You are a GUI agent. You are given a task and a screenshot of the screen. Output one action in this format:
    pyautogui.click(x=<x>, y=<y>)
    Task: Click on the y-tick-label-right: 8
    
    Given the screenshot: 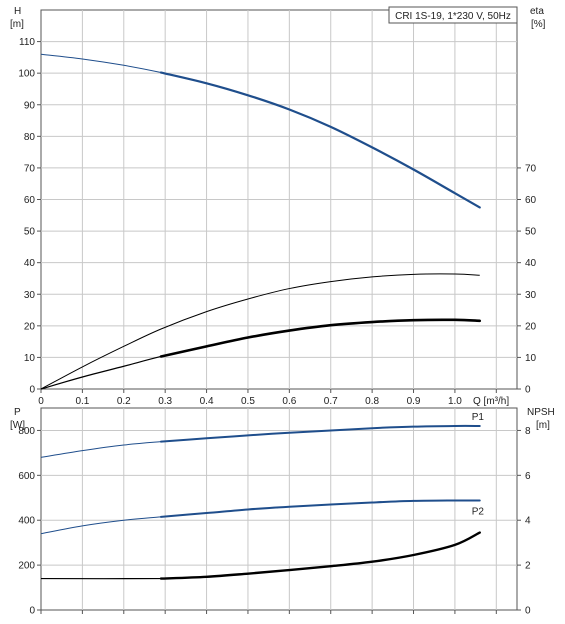 What is the action you would take?
    pyautogui.click(x=528, y=431)
    